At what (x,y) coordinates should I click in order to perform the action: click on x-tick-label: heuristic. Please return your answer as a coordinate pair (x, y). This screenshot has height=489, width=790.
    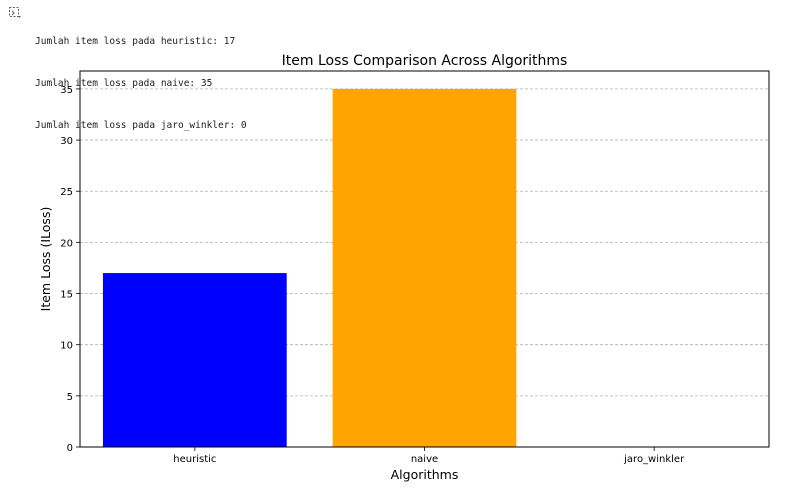
    Looking at the image, I should click on (194, 459).